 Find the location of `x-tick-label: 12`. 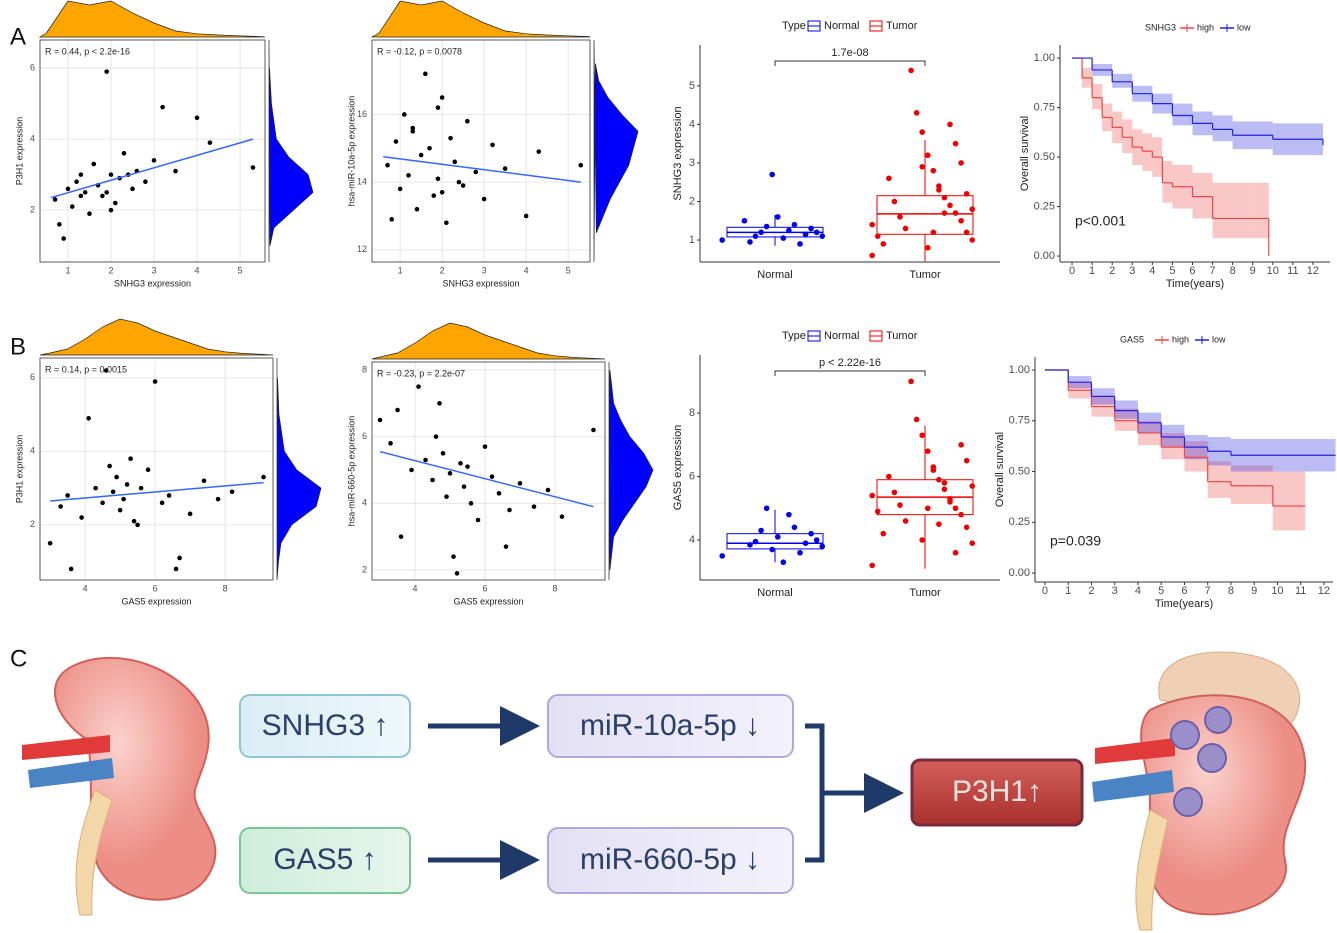

x-tick-label: 12 is located at coordinates (1324, 591).